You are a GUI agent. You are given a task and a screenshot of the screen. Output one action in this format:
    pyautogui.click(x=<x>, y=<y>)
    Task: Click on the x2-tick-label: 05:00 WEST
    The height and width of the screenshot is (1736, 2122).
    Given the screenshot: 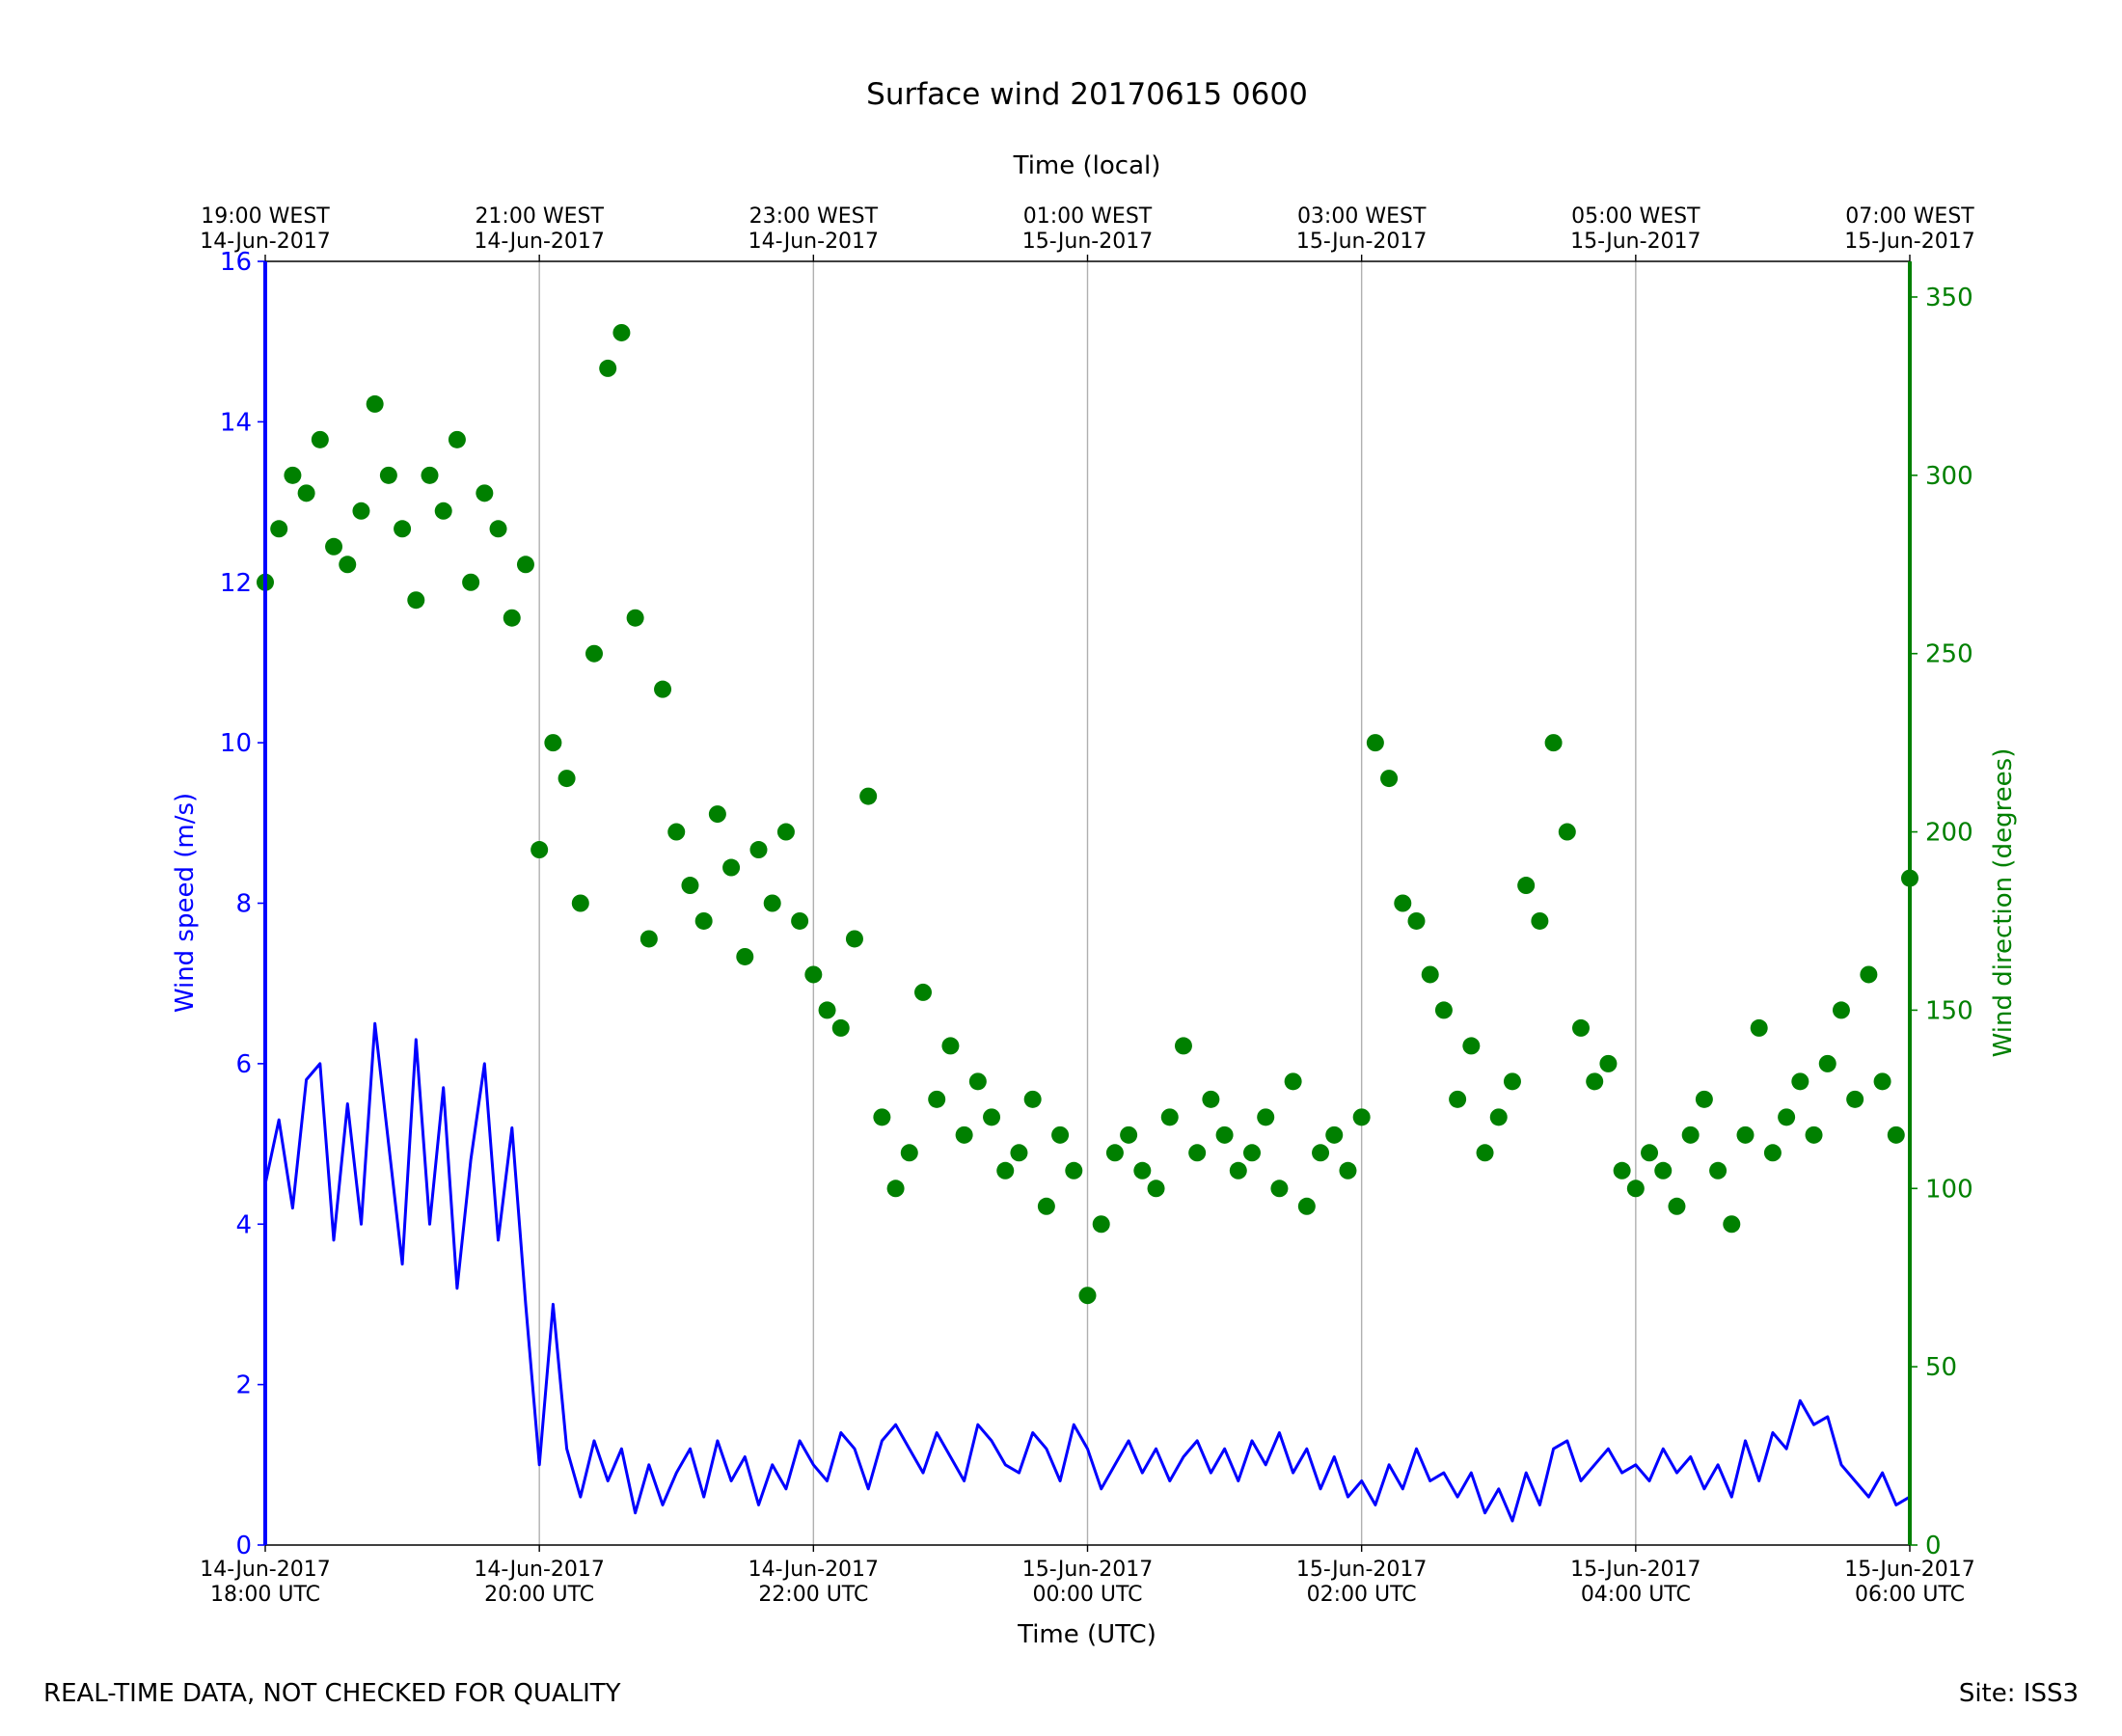 What is the action you would take?
    pyautogui.click(x=1636, y=216)
    